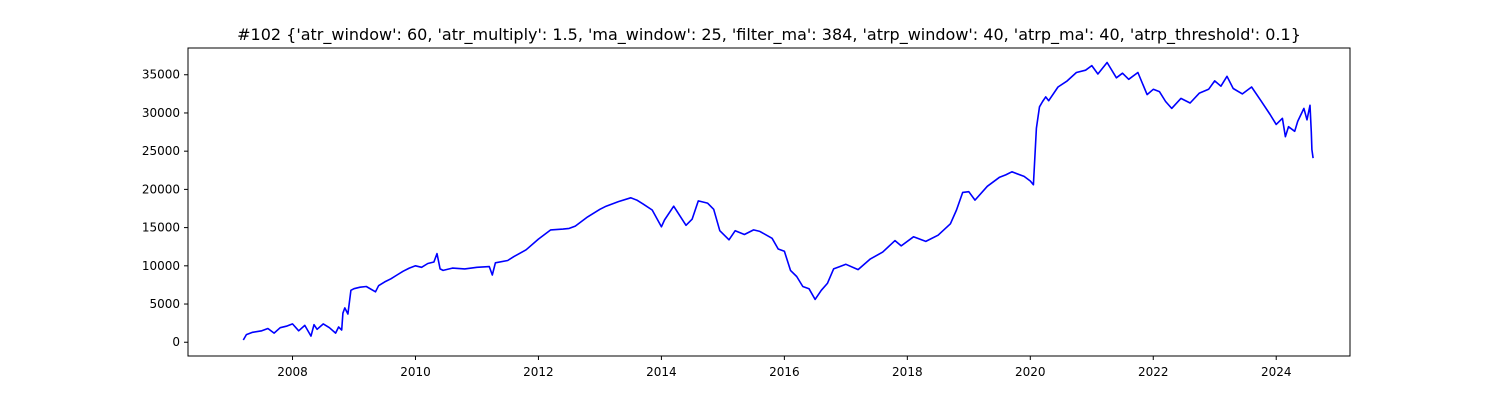 This screenshot has height=400, width=1500. Describe the element at coordinates (161, 75) in the screenshot. I see `y-tick-label: 35000` at that location.